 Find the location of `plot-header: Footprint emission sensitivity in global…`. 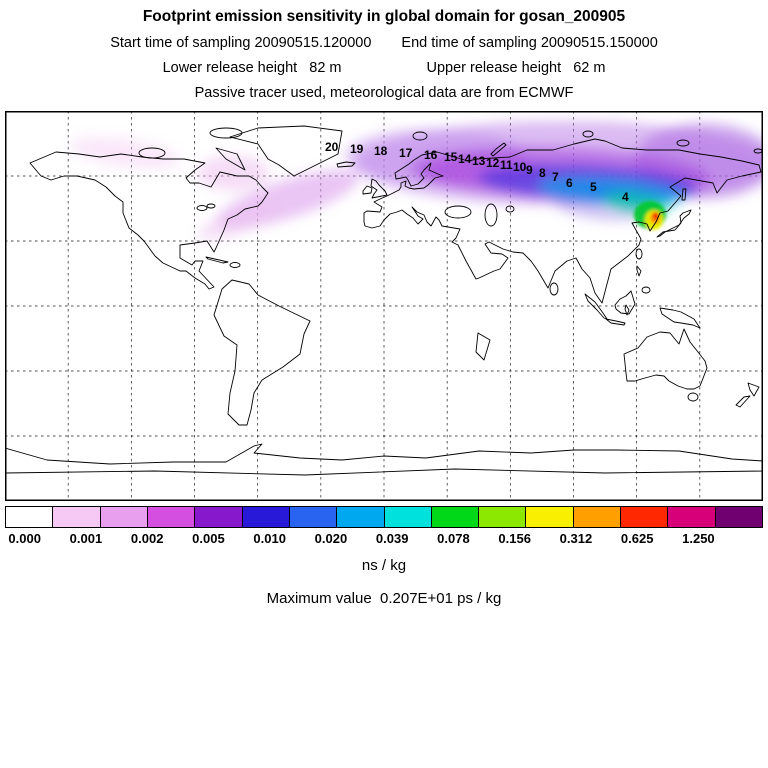

plot-header: Footprint emission sensitivity in global… is located at coordinates (384, 50).